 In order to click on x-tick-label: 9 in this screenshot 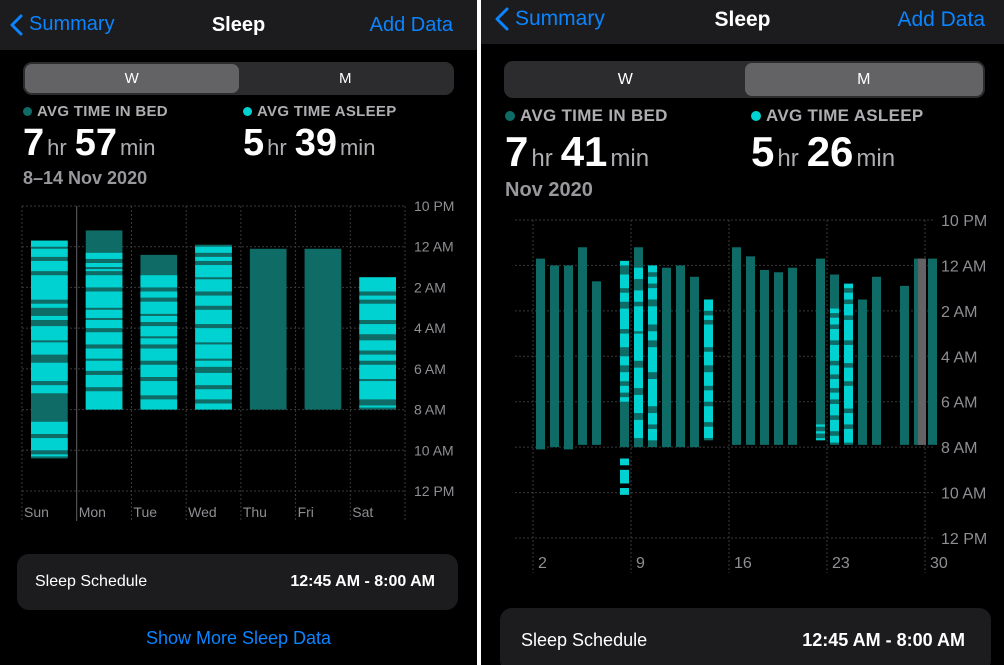, I will do `click(640, 563)`.